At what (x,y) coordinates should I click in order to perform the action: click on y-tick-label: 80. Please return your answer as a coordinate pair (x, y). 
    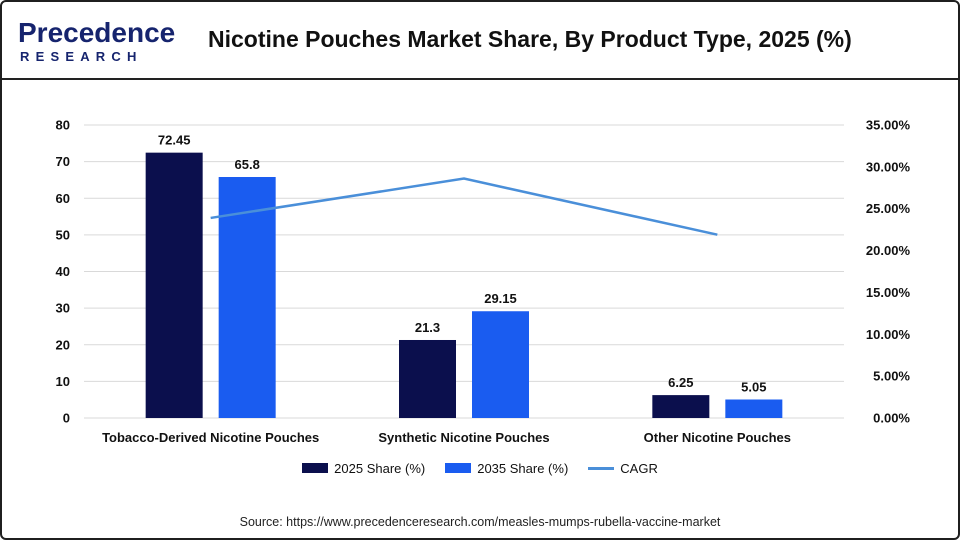
    Looking at the image, I should click on (63, 125).